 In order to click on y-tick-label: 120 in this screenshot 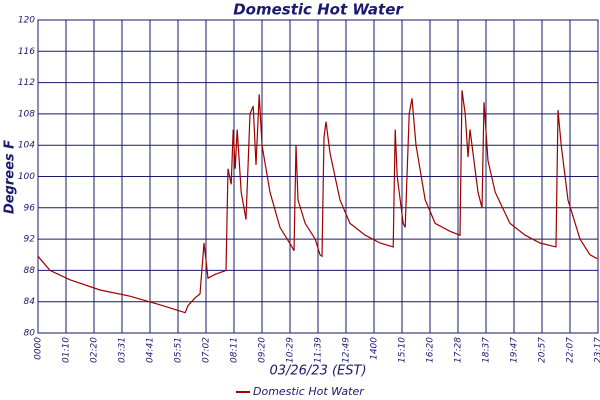, I will do `click(26, 21)`.